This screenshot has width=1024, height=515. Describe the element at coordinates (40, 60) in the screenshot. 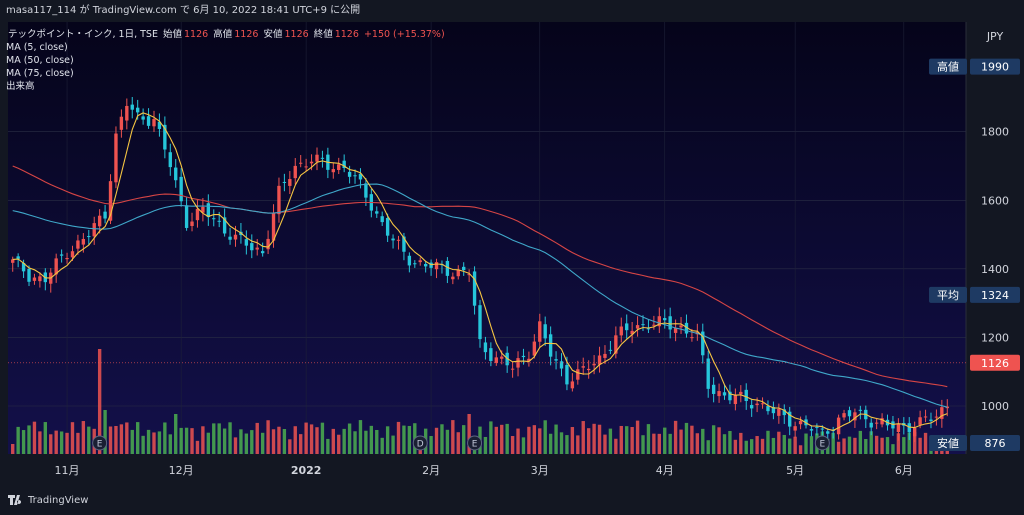

I see `legend-ma50: MA (50, close)` at that location.